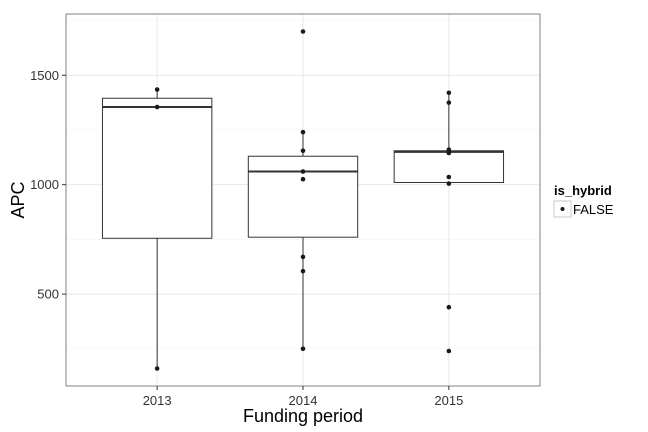 This screenshot has height=432, width=648. What do you see at coordinates (157, 400) in the screenshot?
I see `x-tick-label: 2013` at bounding box center [157, 400].